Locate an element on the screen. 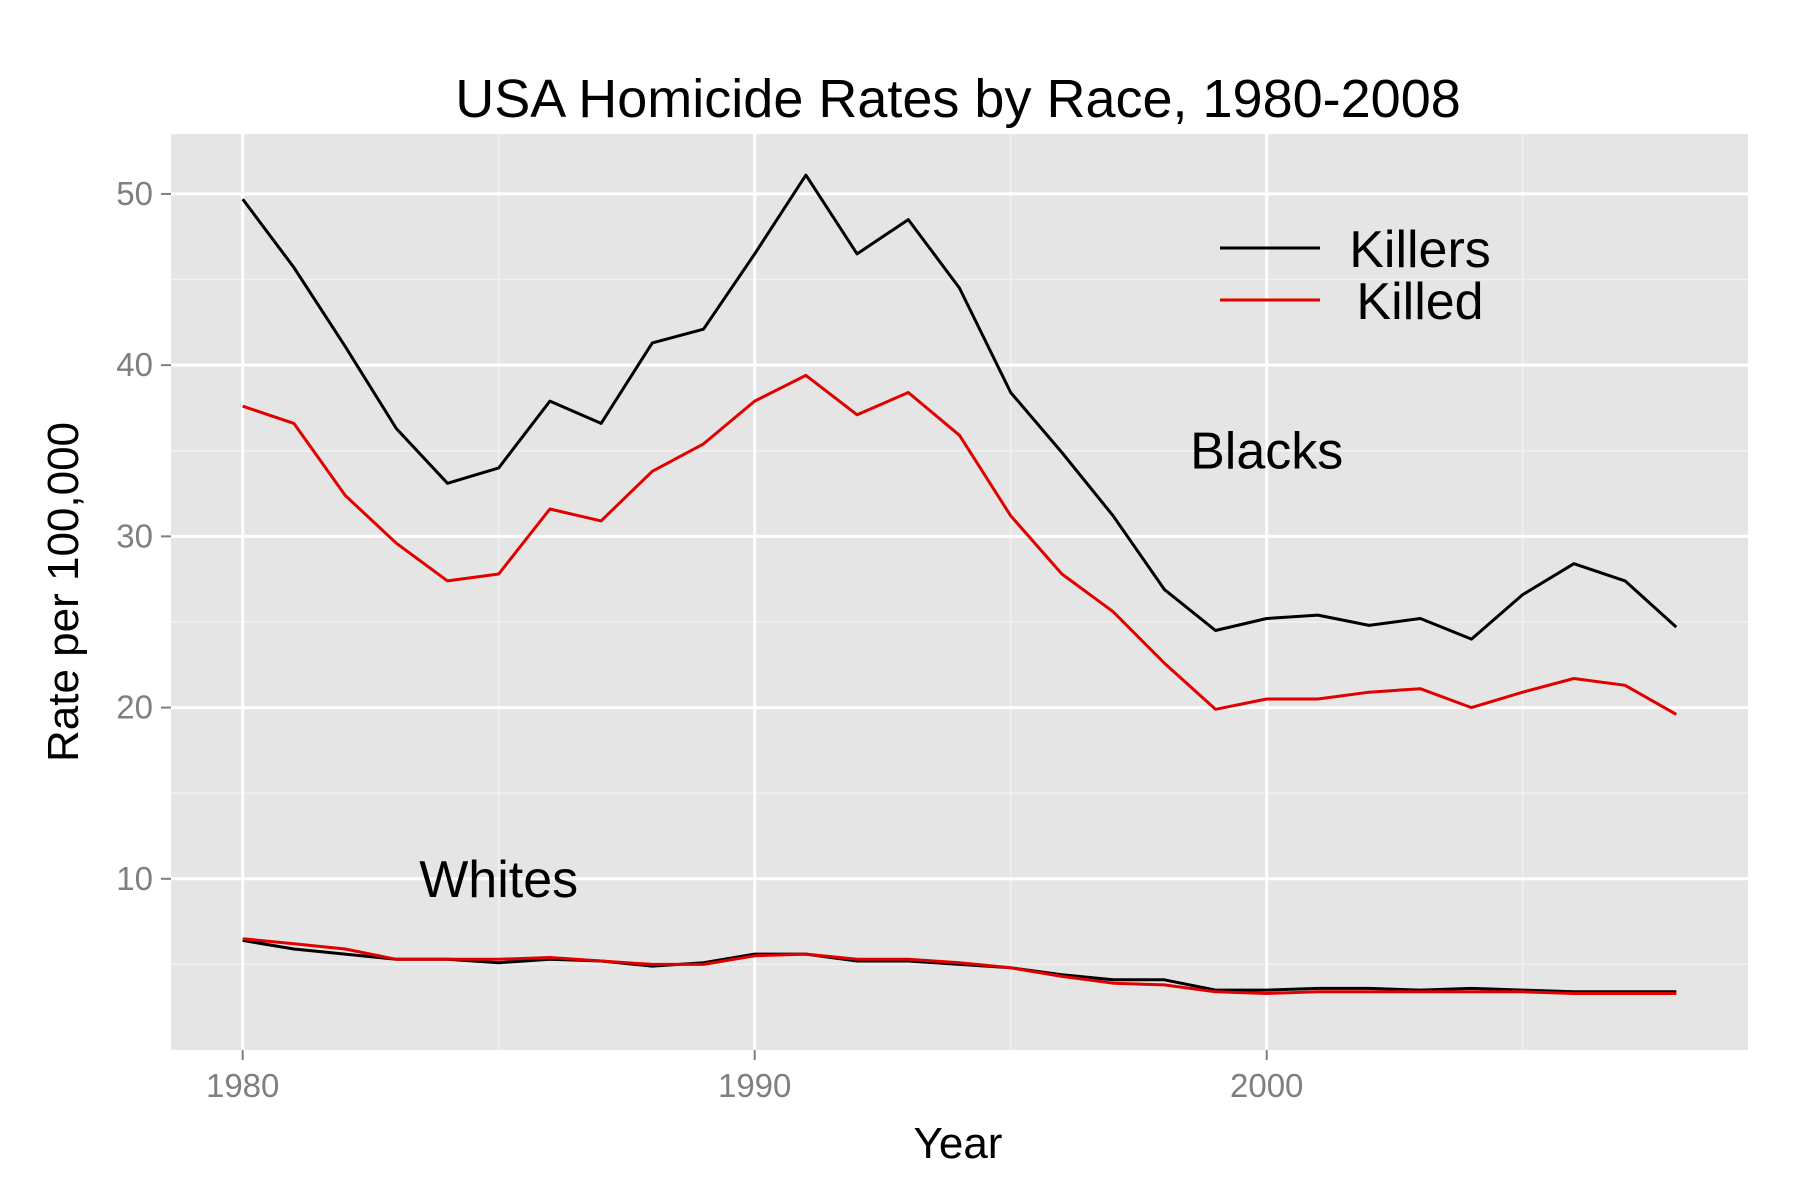  x-tick-label: 2000 is located at coordinates (1266, 1085).